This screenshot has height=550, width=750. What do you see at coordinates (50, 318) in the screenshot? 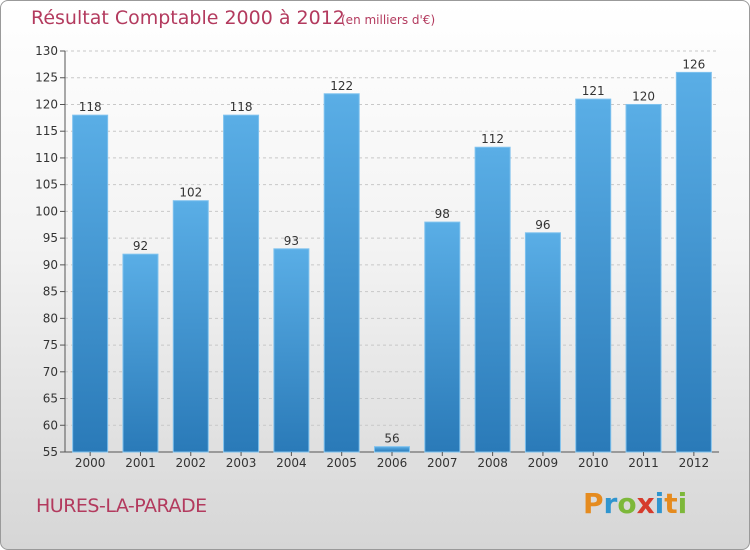
I see `y-tick-label: 80` at bounding box center [50, 318].